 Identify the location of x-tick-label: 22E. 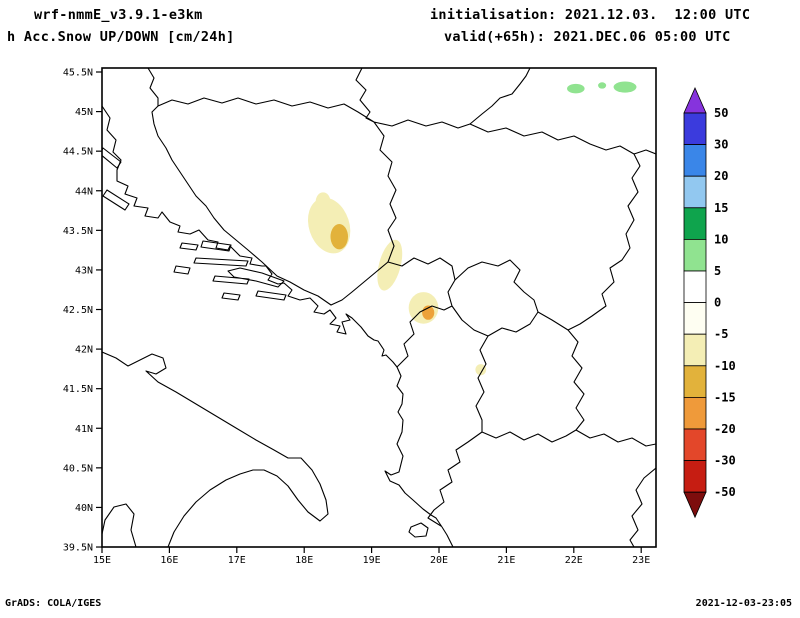
(574, 560).